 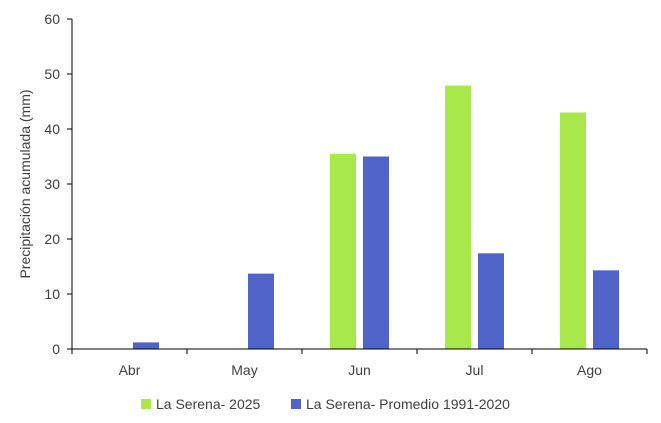 What do you see at coordinates (52, 74) in the screenshot?
I see `y-tick-label: 50` at bounding box center [52, 74].